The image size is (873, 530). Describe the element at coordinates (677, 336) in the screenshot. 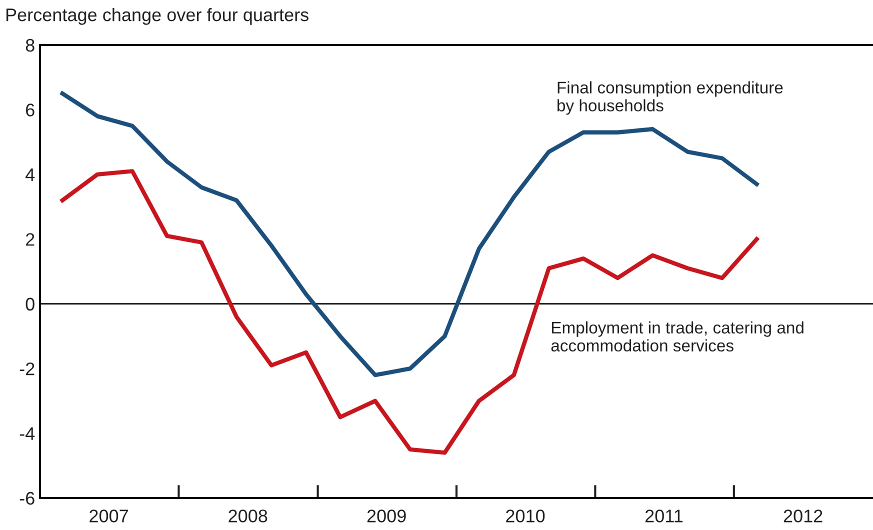

I see `series-label: Employment in trade, catering and accommodation services` at that location.